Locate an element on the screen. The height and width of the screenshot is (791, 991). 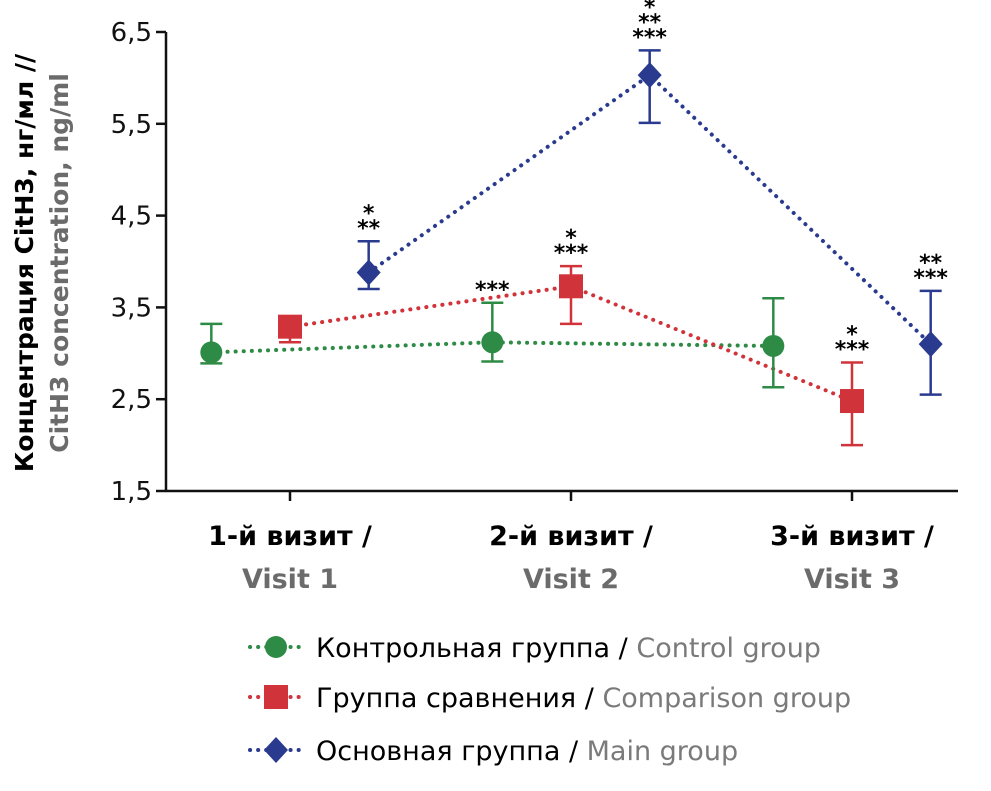
legend-label-main: Основная группа / Main group is located at coordinates (527, 751).